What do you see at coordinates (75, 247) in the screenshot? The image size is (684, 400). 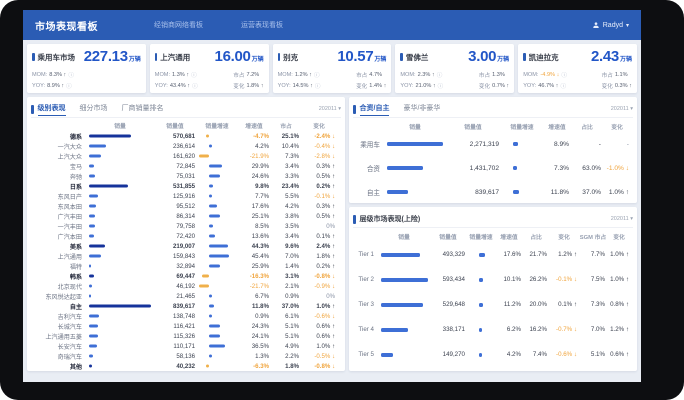 I see `row-label: 美系` at bounding box center [75, 247].